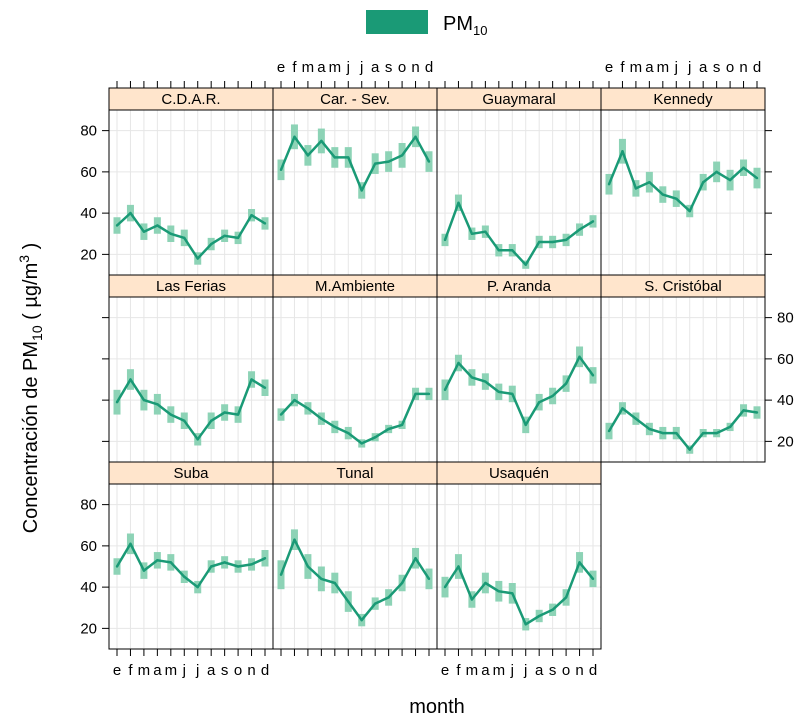 Image resolution: width=812 pixels, height=719 pixels. What do you see at coordinates (519, 286) in the screenshot?
I see `strip-label: P. Aranda` at bounding box center [519, 286].